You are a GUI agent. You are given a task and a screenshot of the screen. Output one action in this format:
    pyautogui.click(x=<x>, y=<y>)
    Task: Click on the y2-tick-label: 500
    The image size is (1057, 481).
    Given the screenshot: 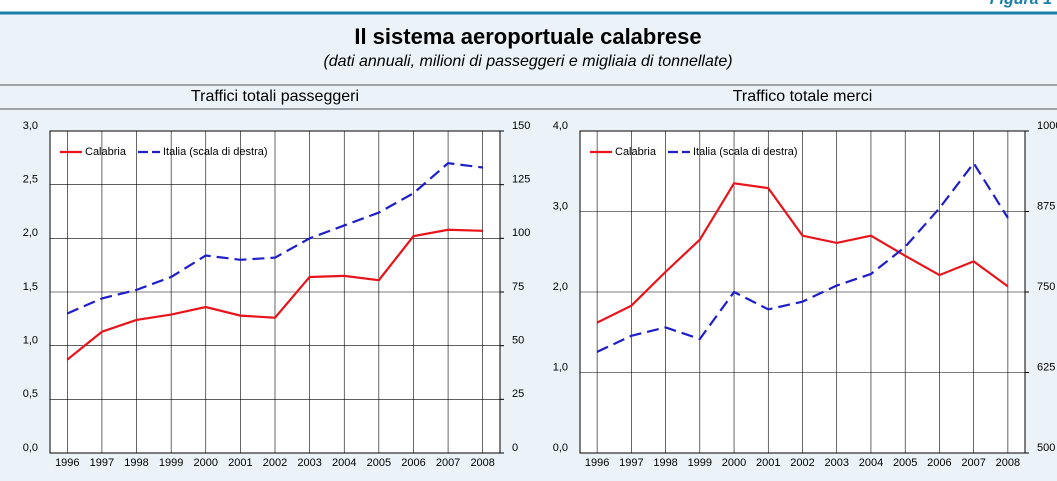 What is the action you would take?
    pyautogui.click(x=1046, y=448)
    